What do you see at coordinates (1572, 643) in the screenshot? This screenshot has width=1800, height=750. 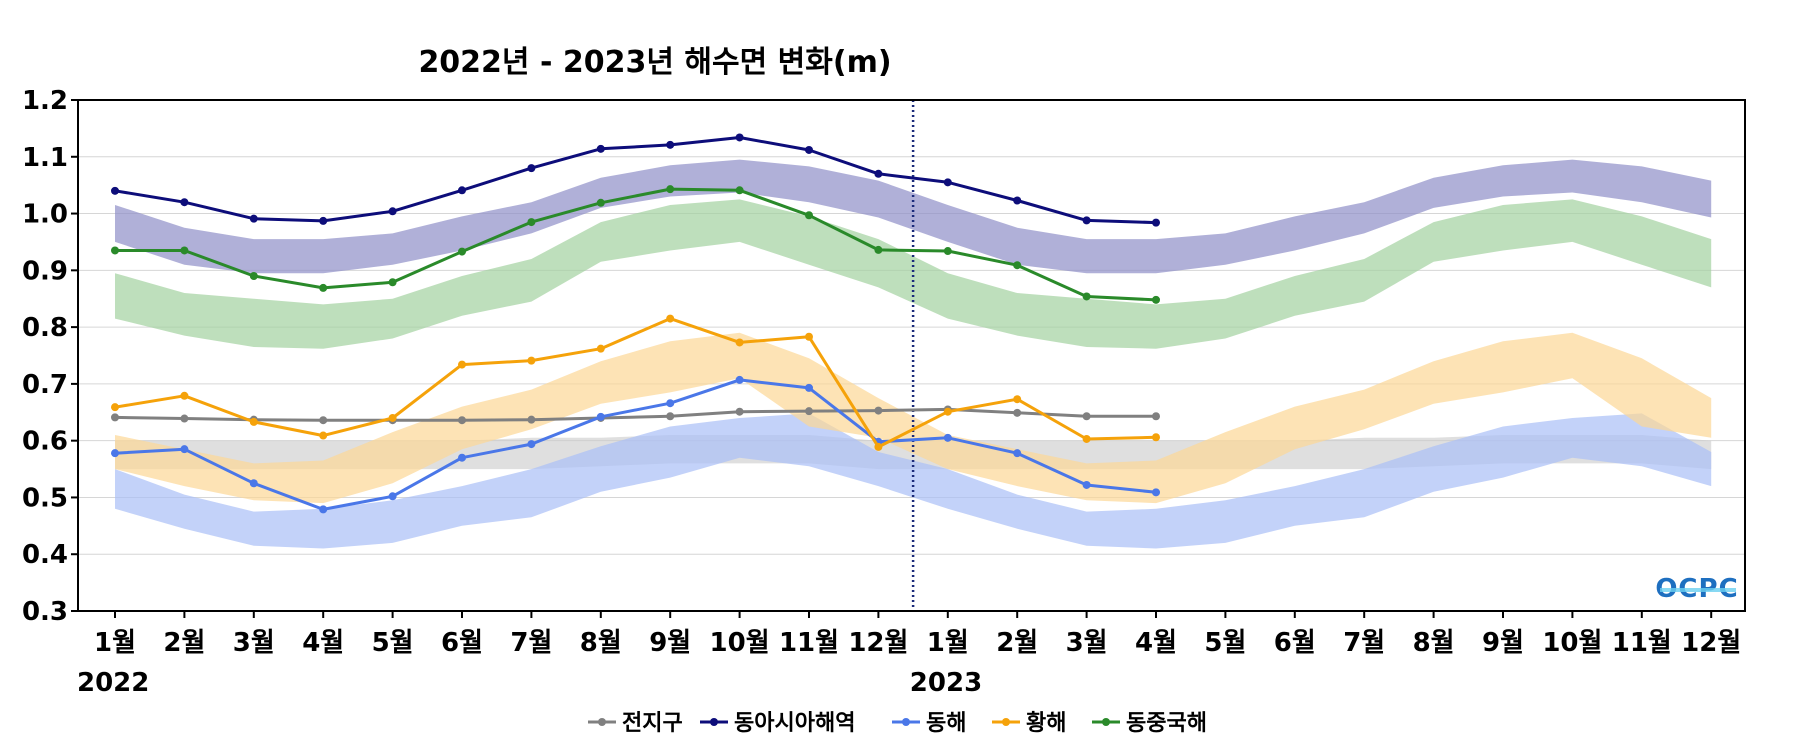 I see `x-tick-label: 10월` at bounding box center [1572, 643].